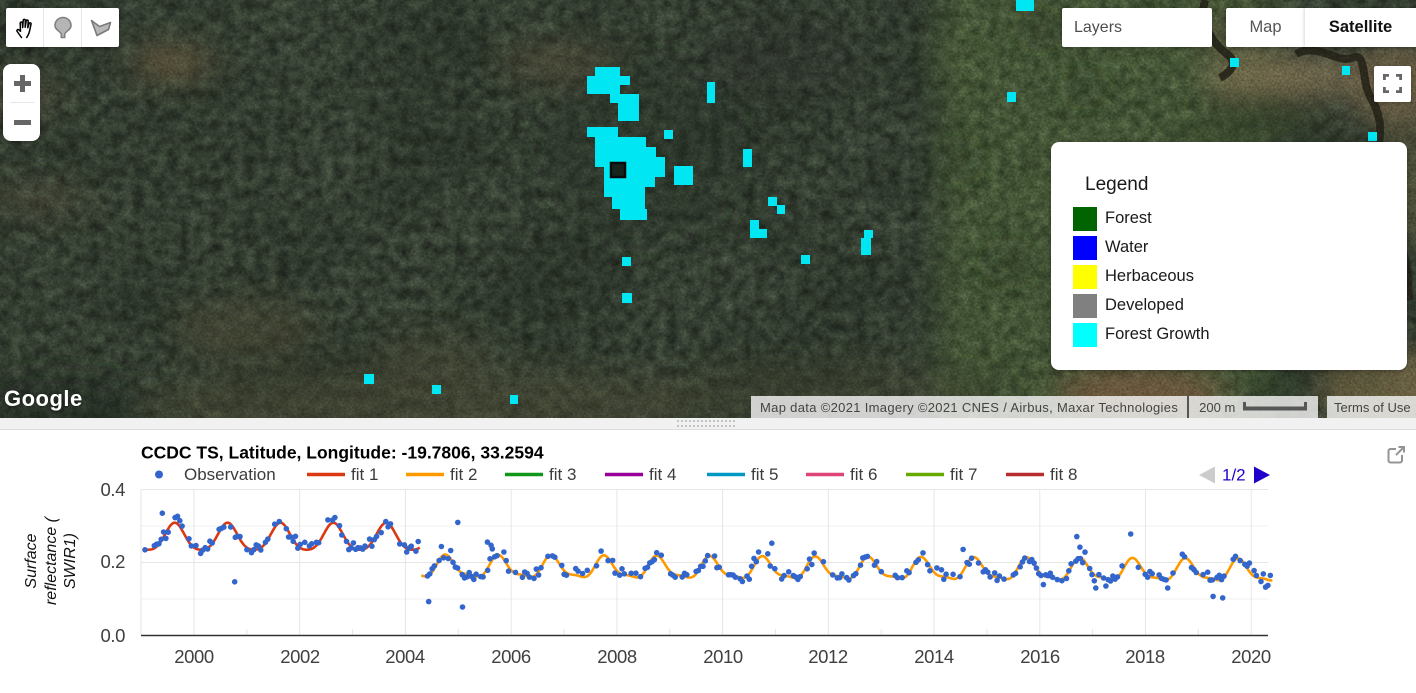  I want to click on svg-text: 2006, so click(511, 656).